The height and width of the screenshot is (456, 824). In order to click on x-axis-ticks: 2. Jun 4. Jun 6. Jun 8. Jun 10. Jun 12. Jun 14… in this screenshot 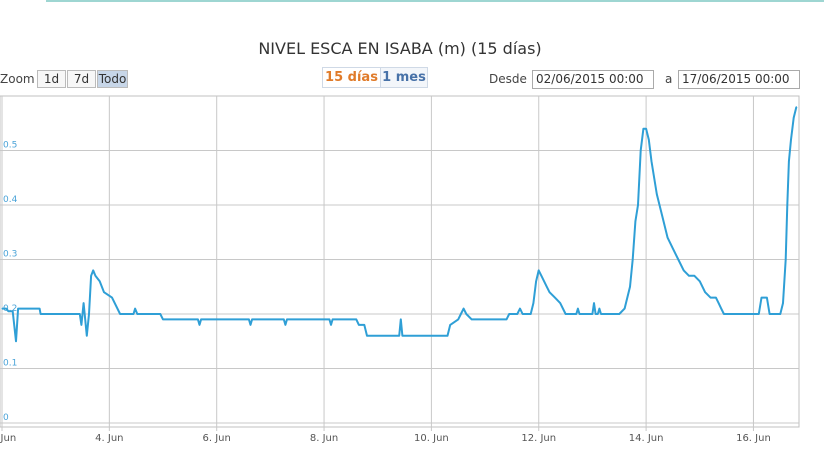, I will do `click(385, 438)`.